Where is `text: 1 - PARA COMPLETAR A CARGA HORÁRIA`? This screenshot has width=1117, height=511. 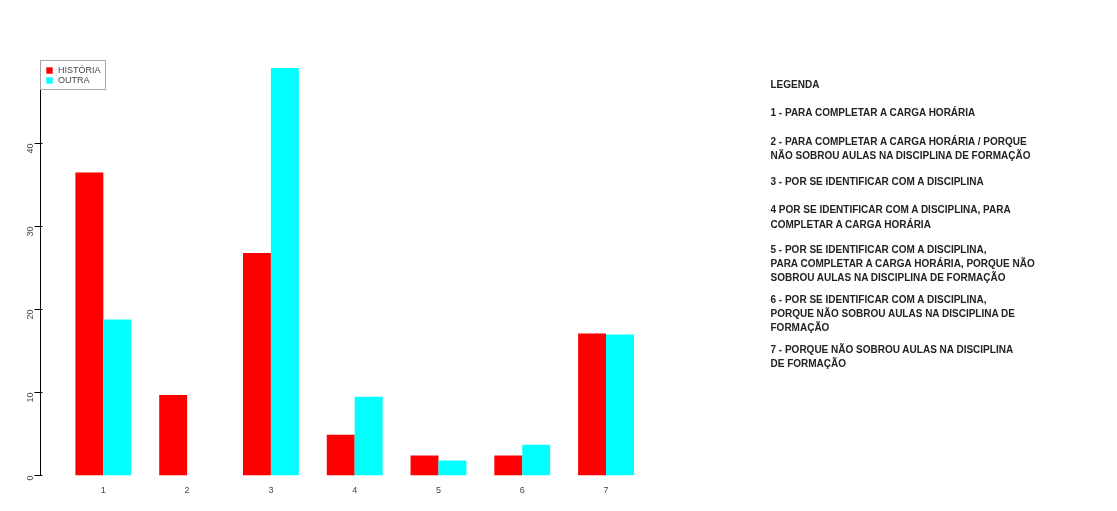
text: 1 - PARA COMPLETAR A CARGA HORÁRIA is located at coordinates (873, 112).